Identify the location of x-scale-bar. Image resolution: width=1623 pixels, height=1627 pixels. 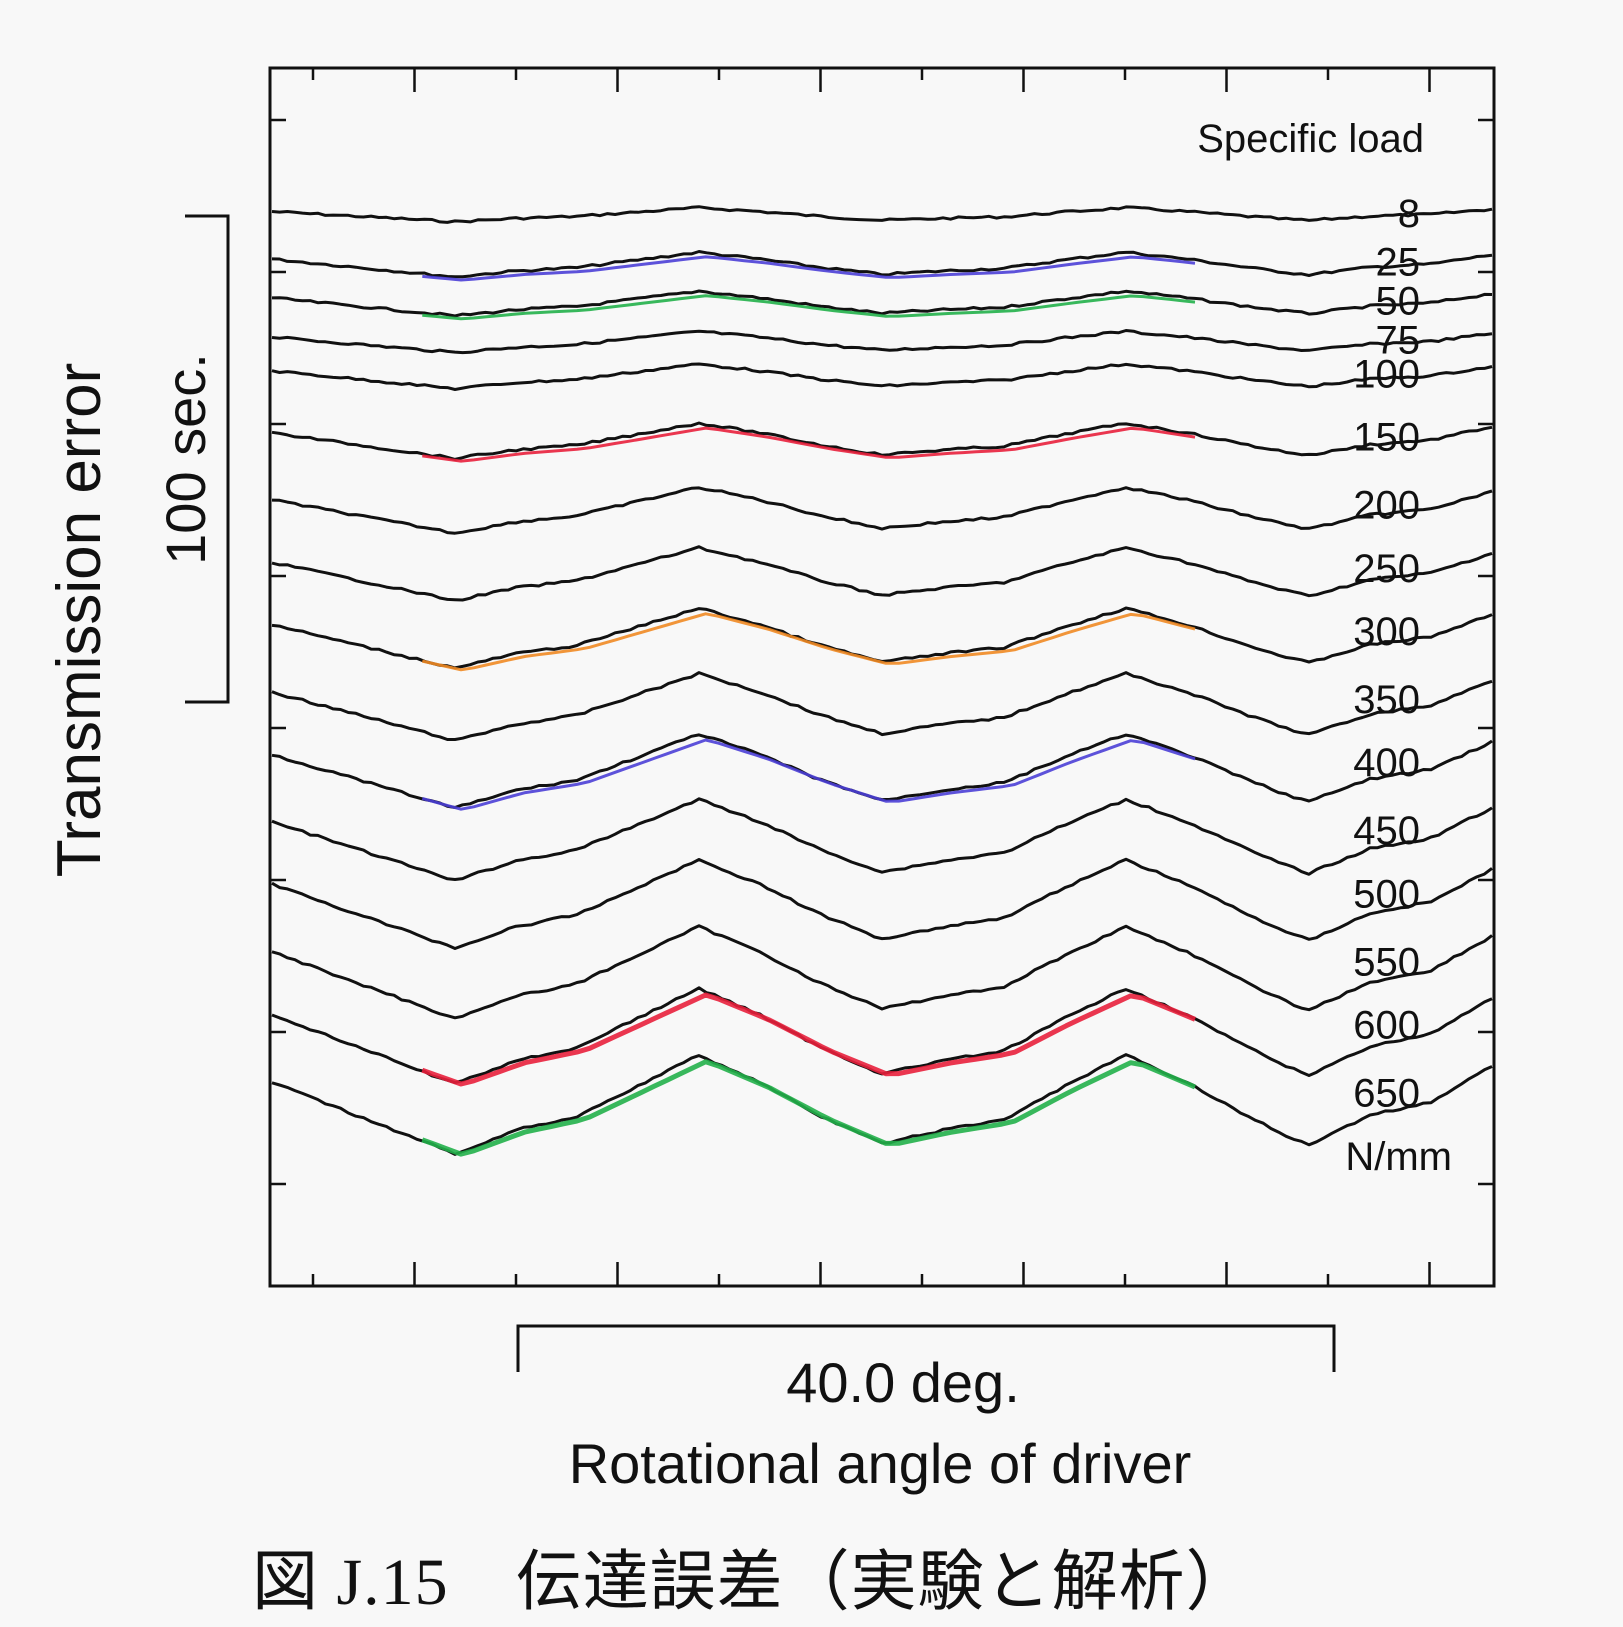
(926, 1348).